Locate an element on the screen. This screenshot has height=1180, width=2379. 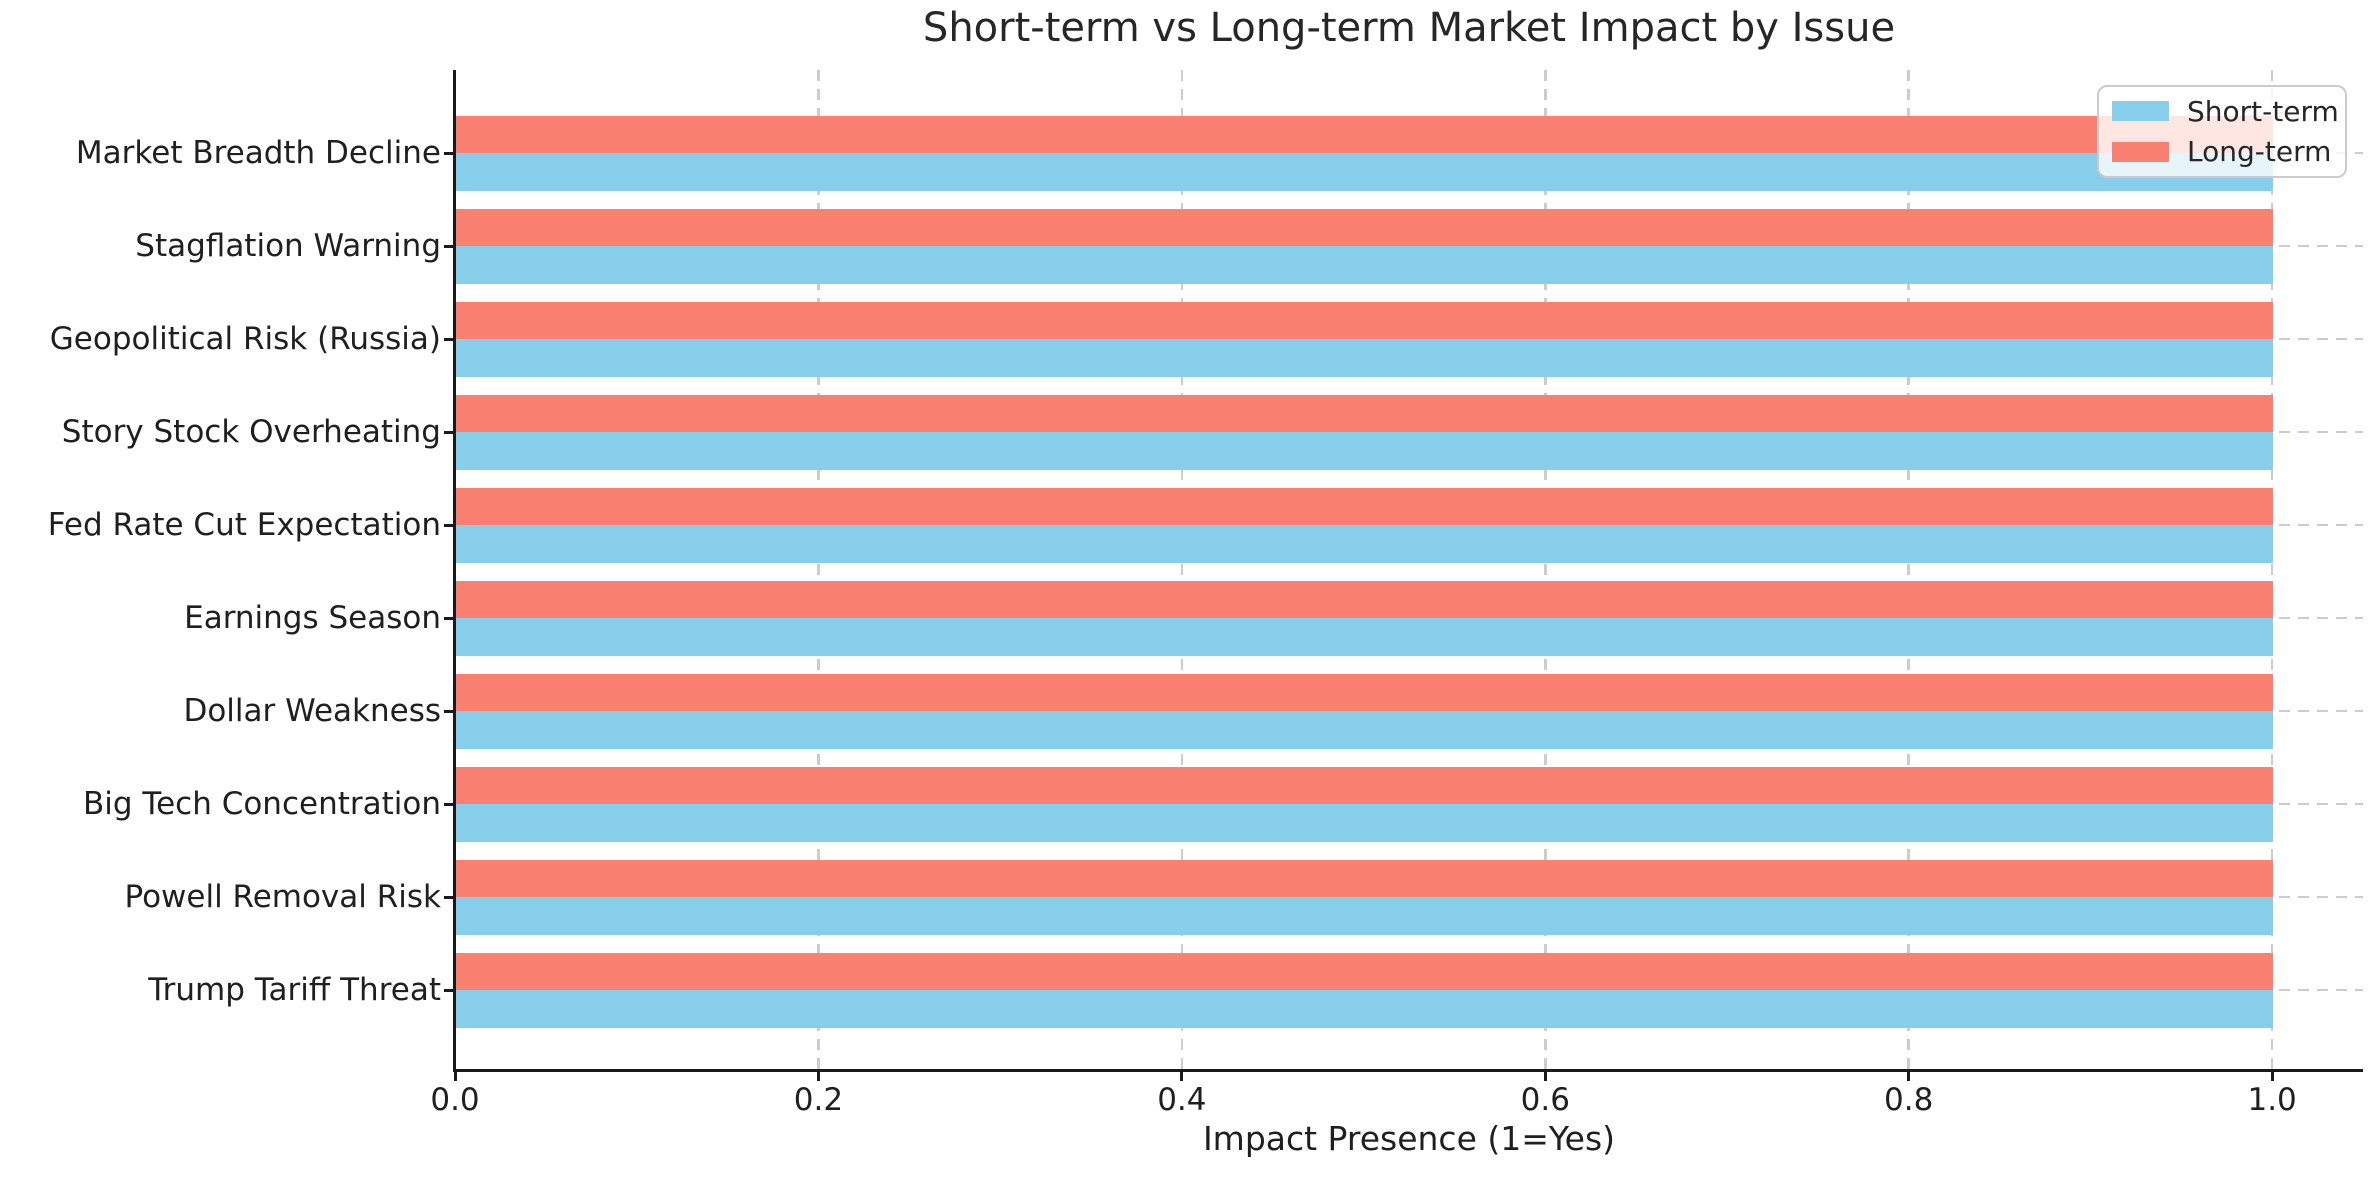
x-tick-label-0-4: 0.4 is located at coordinates (1182, 1100).